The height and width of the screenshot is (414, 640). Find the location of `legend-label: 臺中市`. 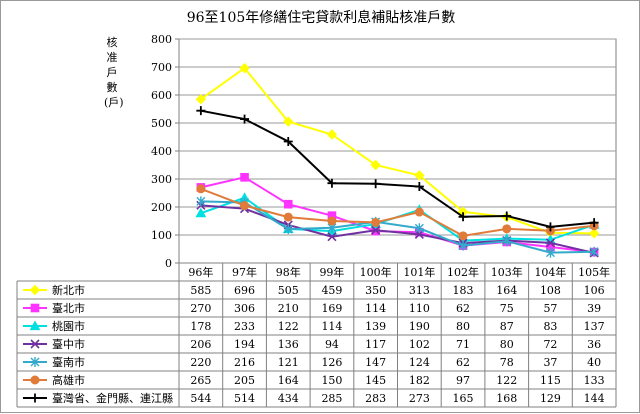

legend-label: 臺中市 is located at coordinates (68, 344).